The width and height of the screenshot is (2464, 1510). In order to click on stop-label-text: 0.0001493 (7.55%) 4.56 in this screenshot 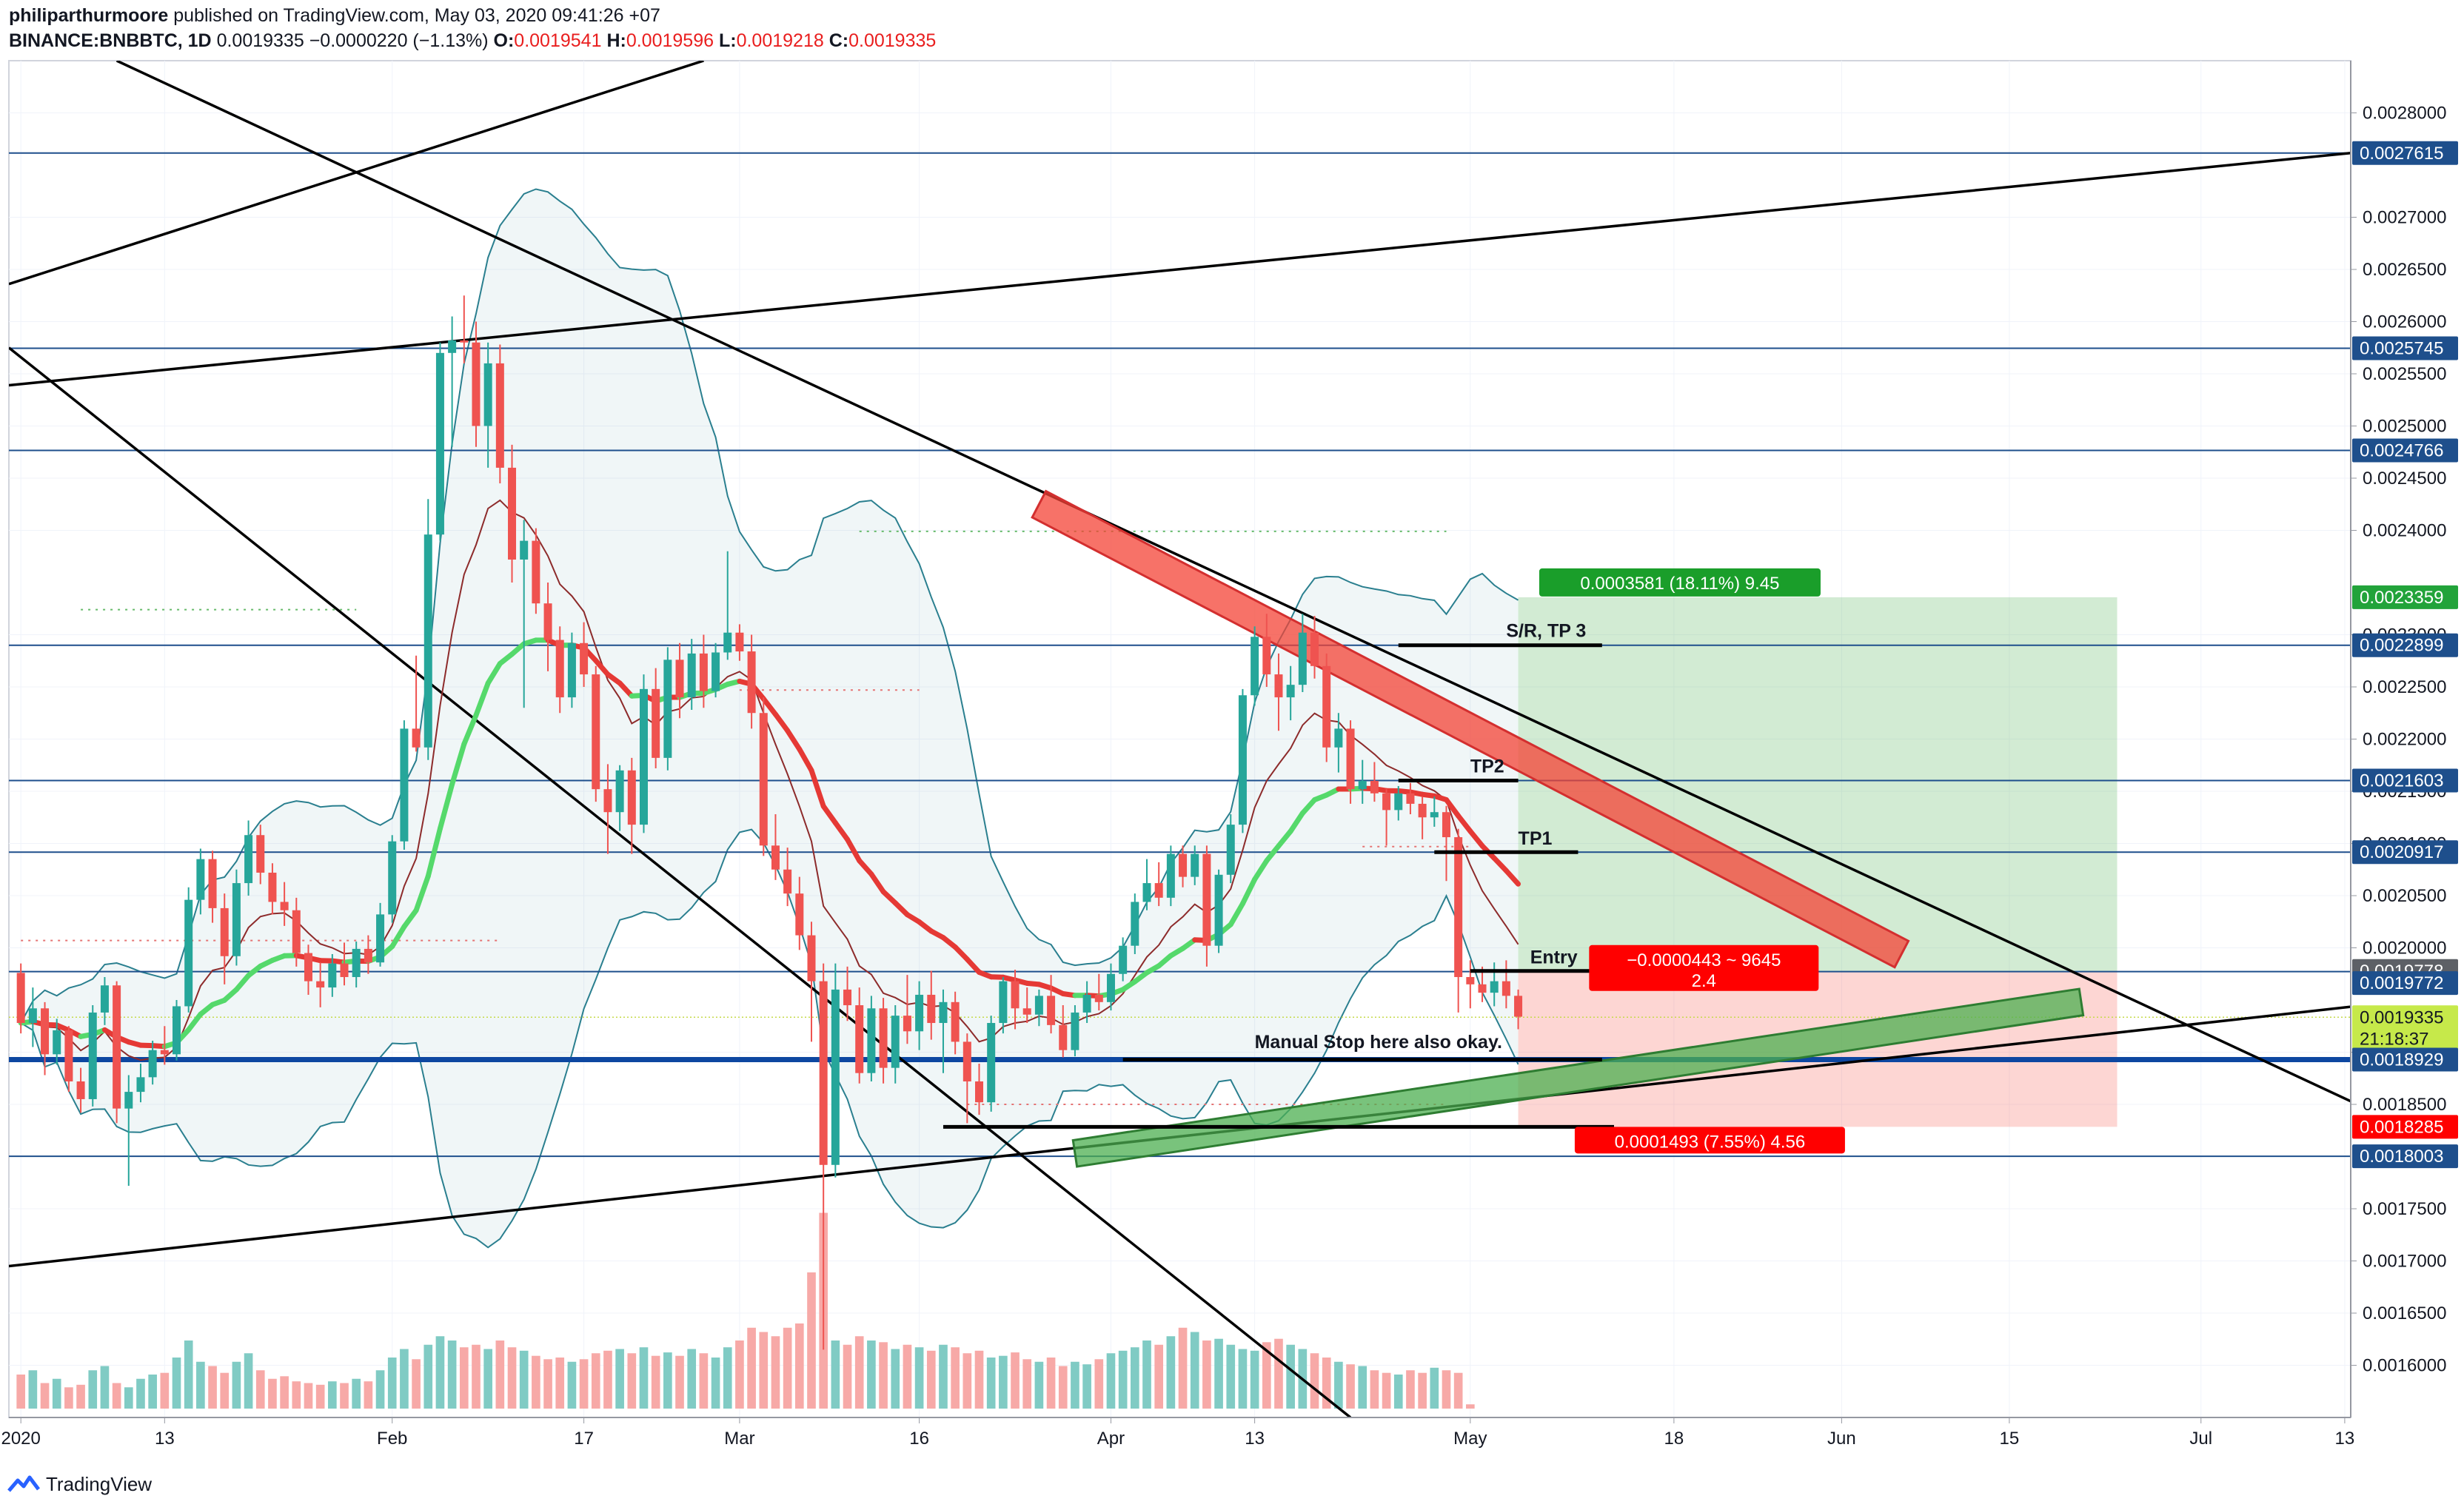, I will do `click(1710, 1142)`.